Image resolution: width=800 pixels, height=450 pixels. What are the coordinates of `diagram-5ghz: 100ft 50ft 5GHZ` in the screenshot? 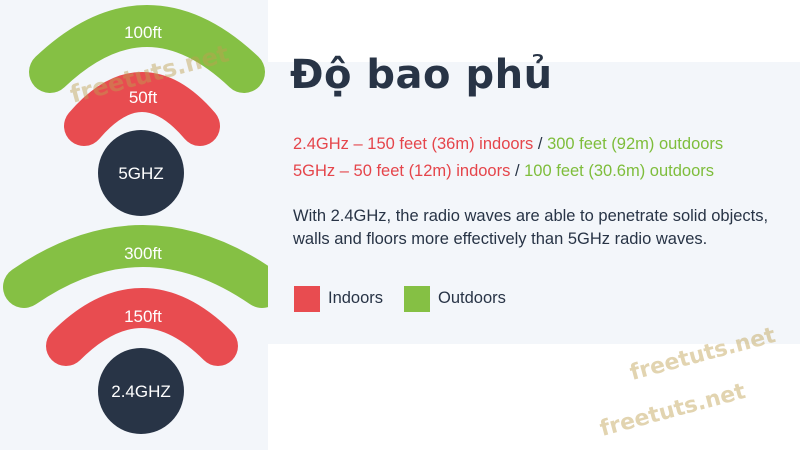 It's located at (147, 110).